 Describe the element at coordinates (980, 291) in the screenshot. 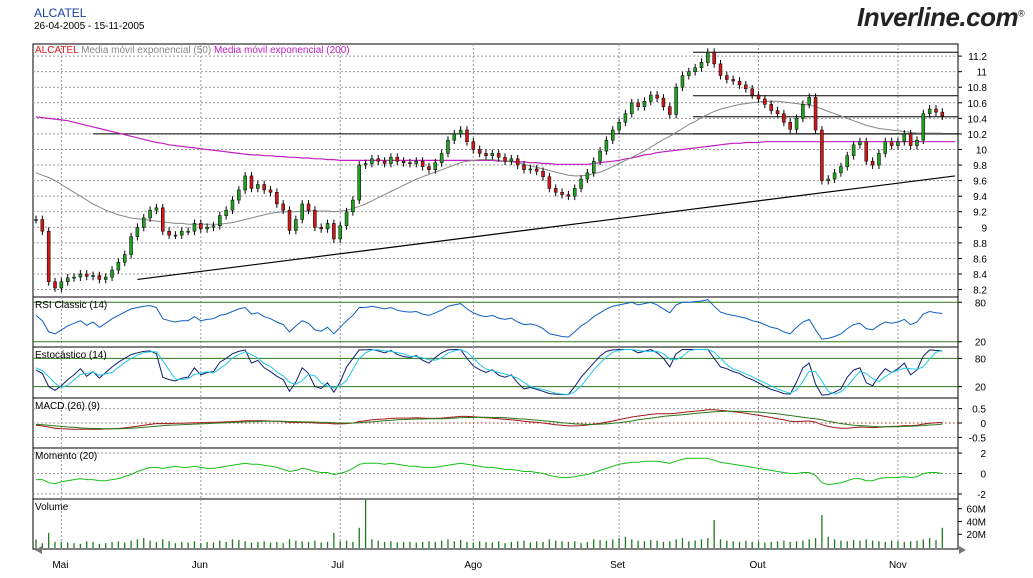

I see `price-tick-label: 8.2` at that location.